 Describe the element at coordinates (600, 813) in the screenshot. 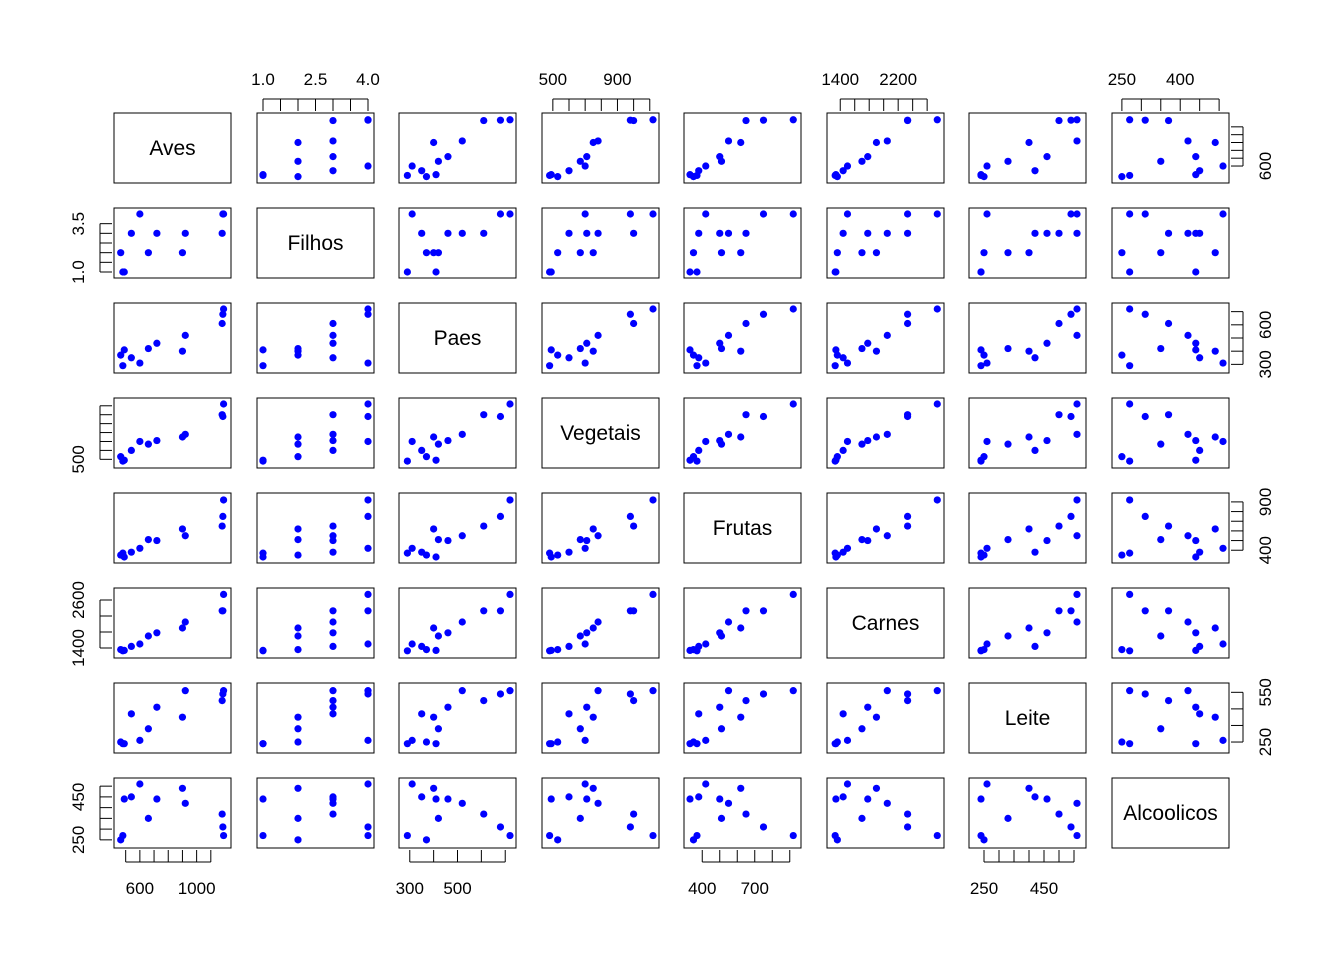

I see `panel-Alcoolicos-vs-Vegetais` at that location.